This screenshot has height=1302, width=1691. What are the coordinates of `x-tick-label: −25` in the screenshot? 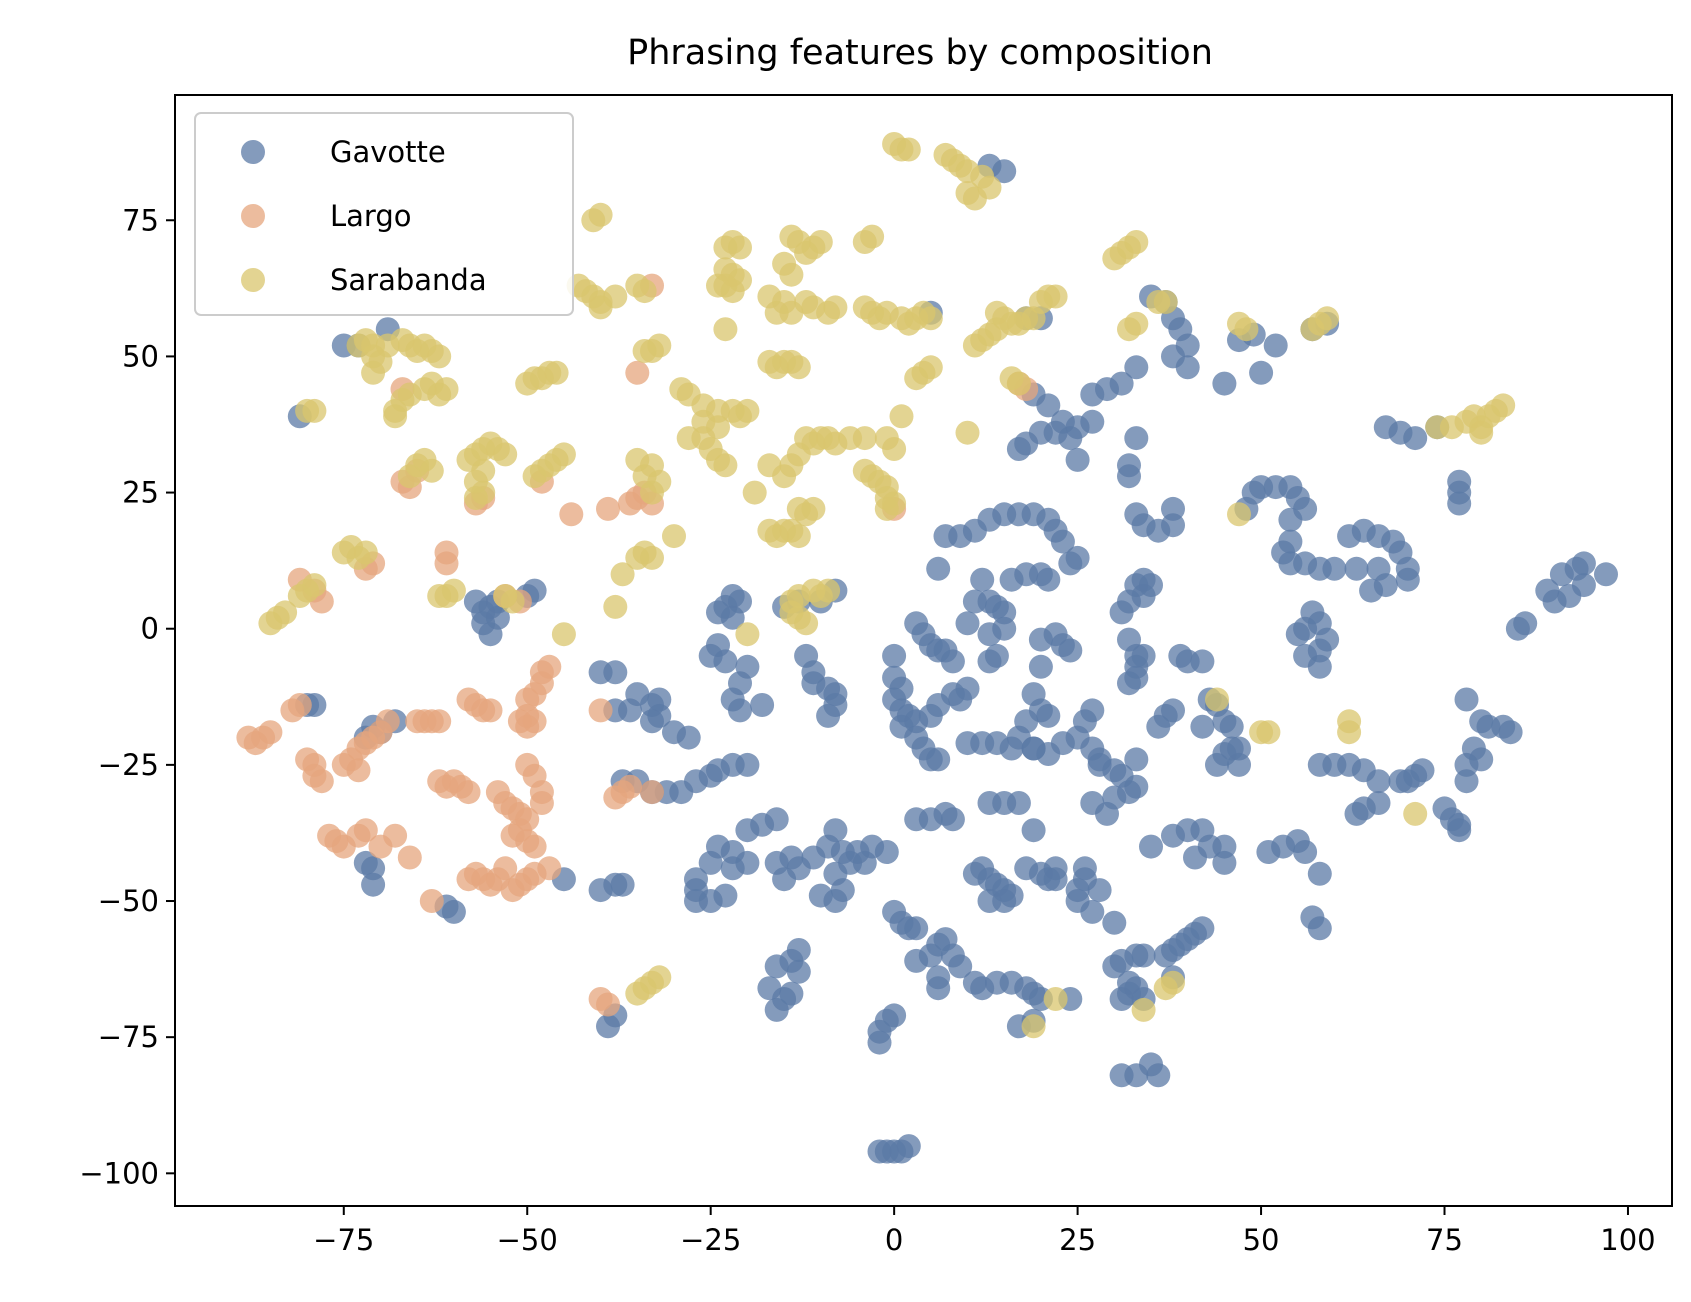 It's located at (710, 1240).